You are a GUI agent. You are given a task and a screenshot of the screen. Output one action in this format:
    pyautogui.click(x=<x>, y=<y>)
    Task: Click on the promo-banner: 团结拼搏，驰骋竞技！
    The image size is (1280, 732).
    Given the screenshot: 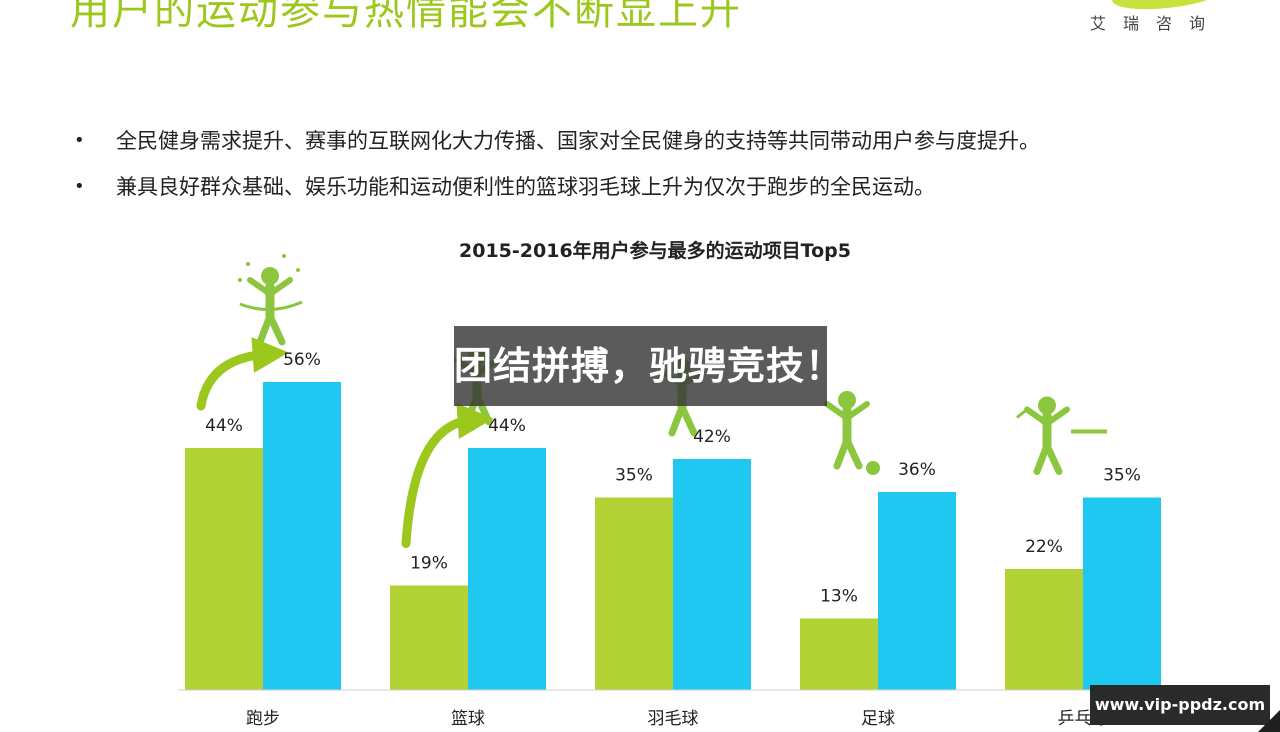 What is the action you would take?
    pyautogui.click(x=640, y=366)
    